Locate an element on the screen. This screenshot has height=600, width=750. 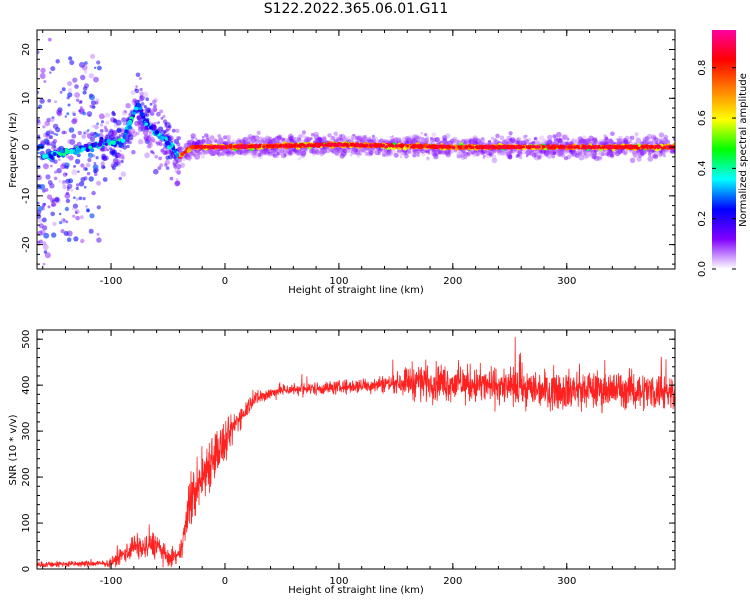
snr-xtick-label: 200 is located at coordinates (452, 581).